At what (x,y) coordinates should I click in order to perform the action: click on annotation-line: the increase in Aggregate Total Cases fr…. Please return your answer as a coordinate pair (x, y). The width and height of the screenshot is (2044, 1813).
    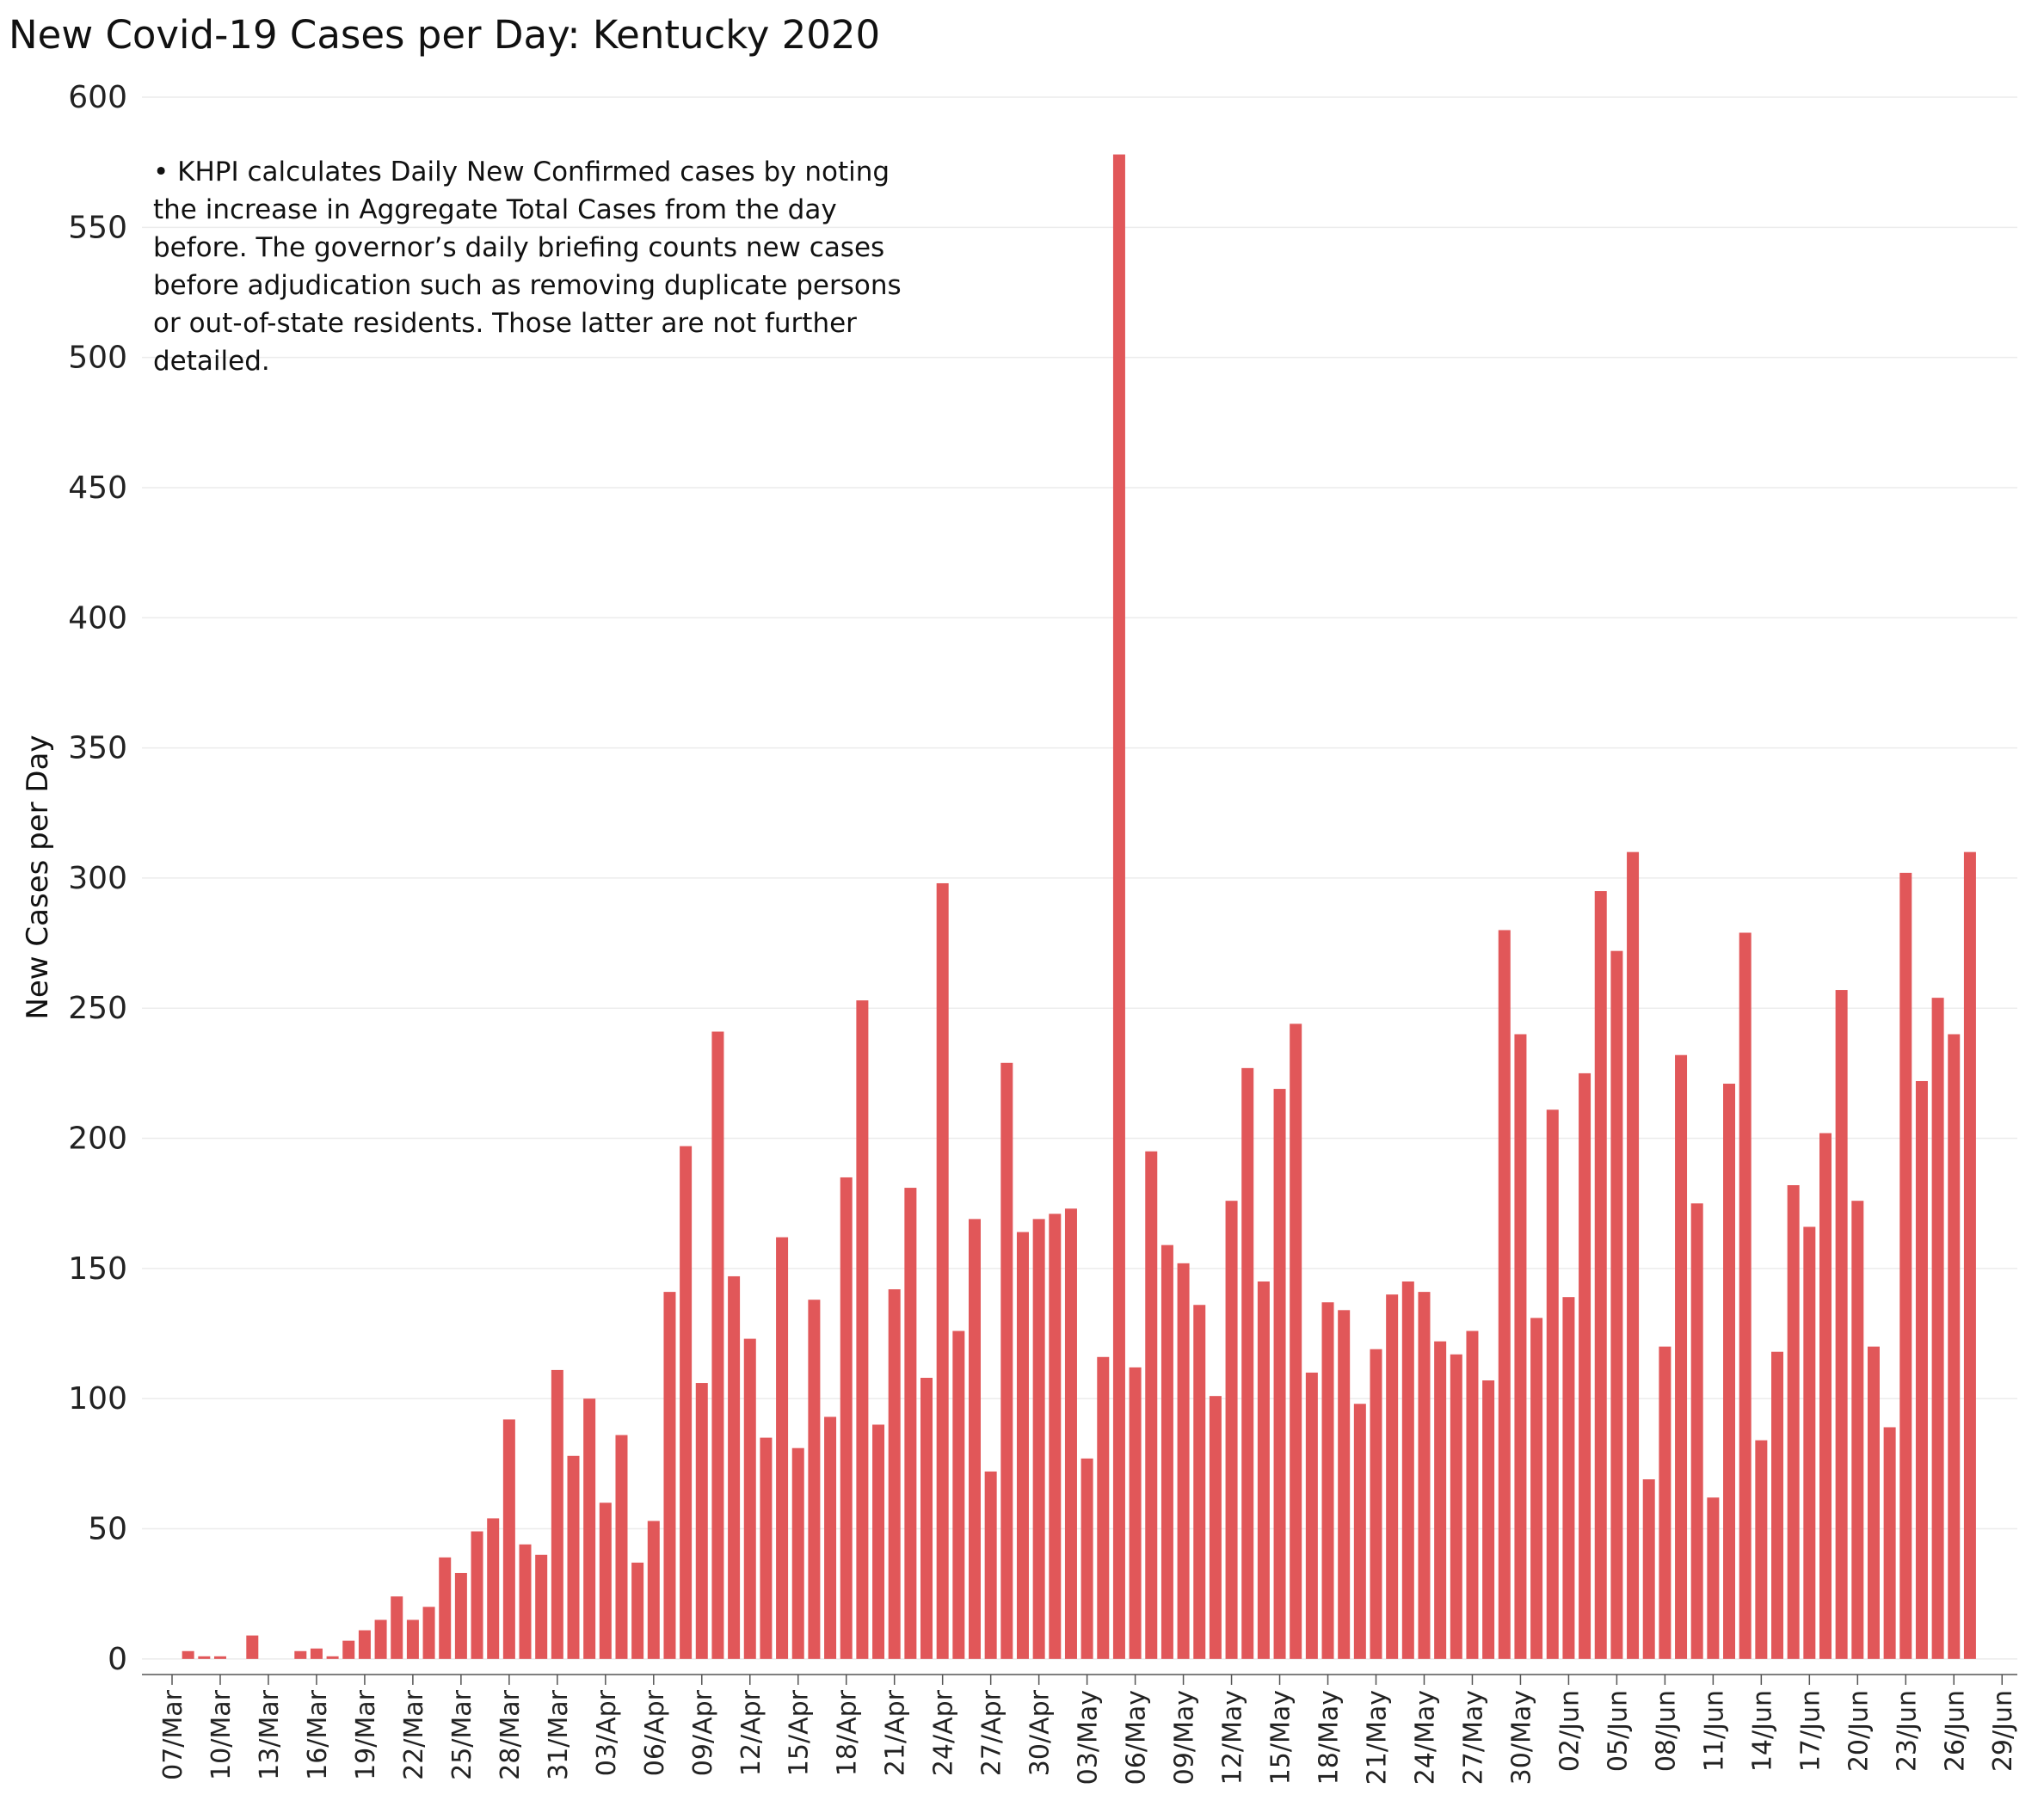
    Looking at the image, I should click on (495, 209).